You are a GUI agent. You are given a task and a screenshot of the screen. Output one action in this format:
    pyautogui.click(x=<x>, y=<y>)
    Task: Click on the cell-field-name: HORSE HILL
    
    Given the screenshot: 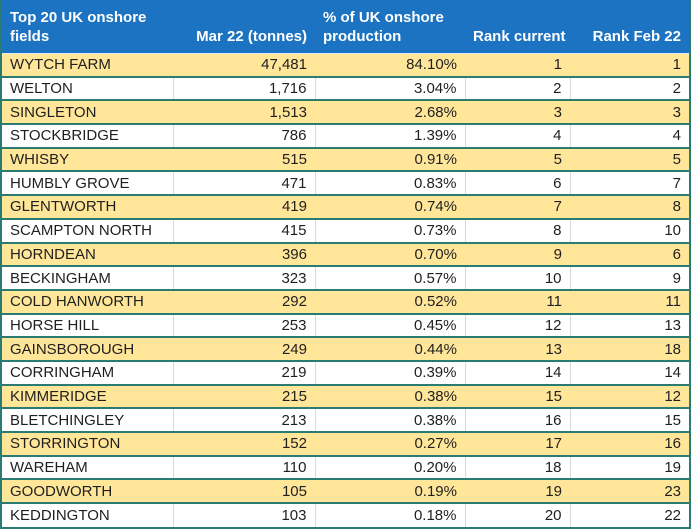 What is the action you would take?
    pyautogui.click(x=55, y=325)
    